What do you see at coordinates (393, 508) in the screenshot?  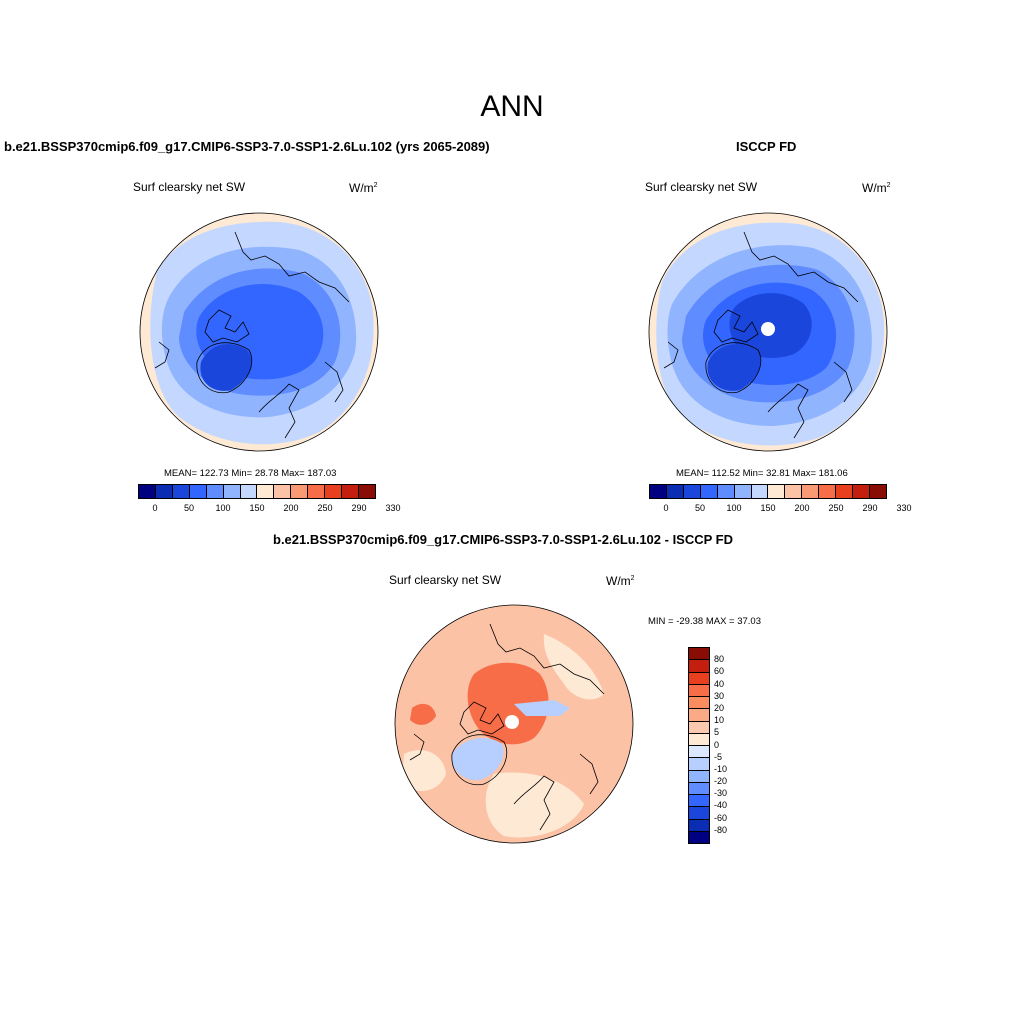 I see `panel1-colorbar-tick-label: 330` at bounding box center [393, 508].